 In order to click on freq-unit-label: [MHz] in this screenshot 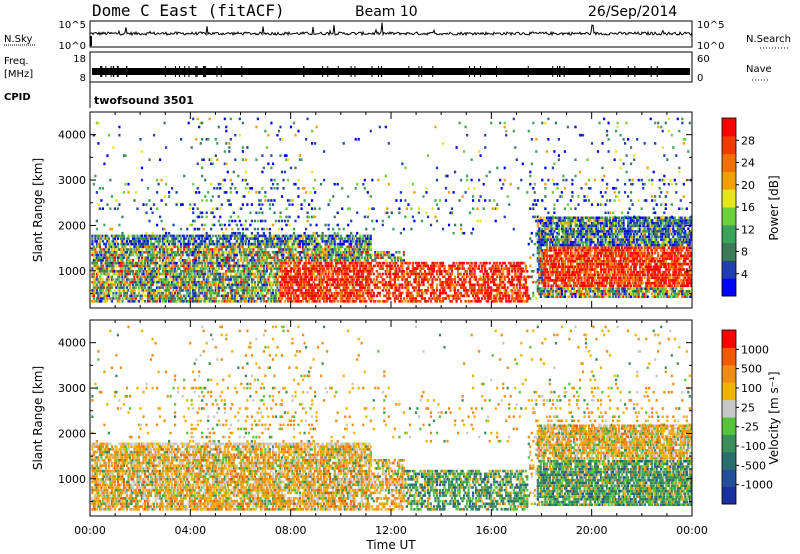, I will do `click(18, 74)`.